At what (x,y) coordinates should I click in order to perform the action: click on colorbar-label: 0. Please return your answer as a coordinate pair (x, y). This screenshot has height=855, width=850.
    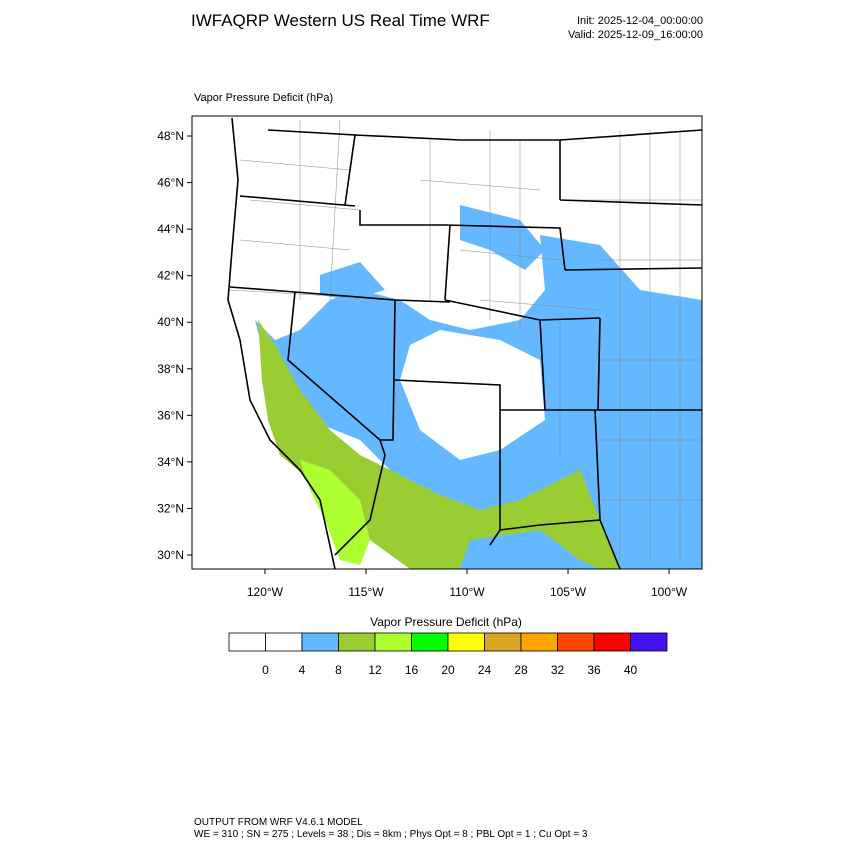
    Looking at the image, I should click on (265, 670).